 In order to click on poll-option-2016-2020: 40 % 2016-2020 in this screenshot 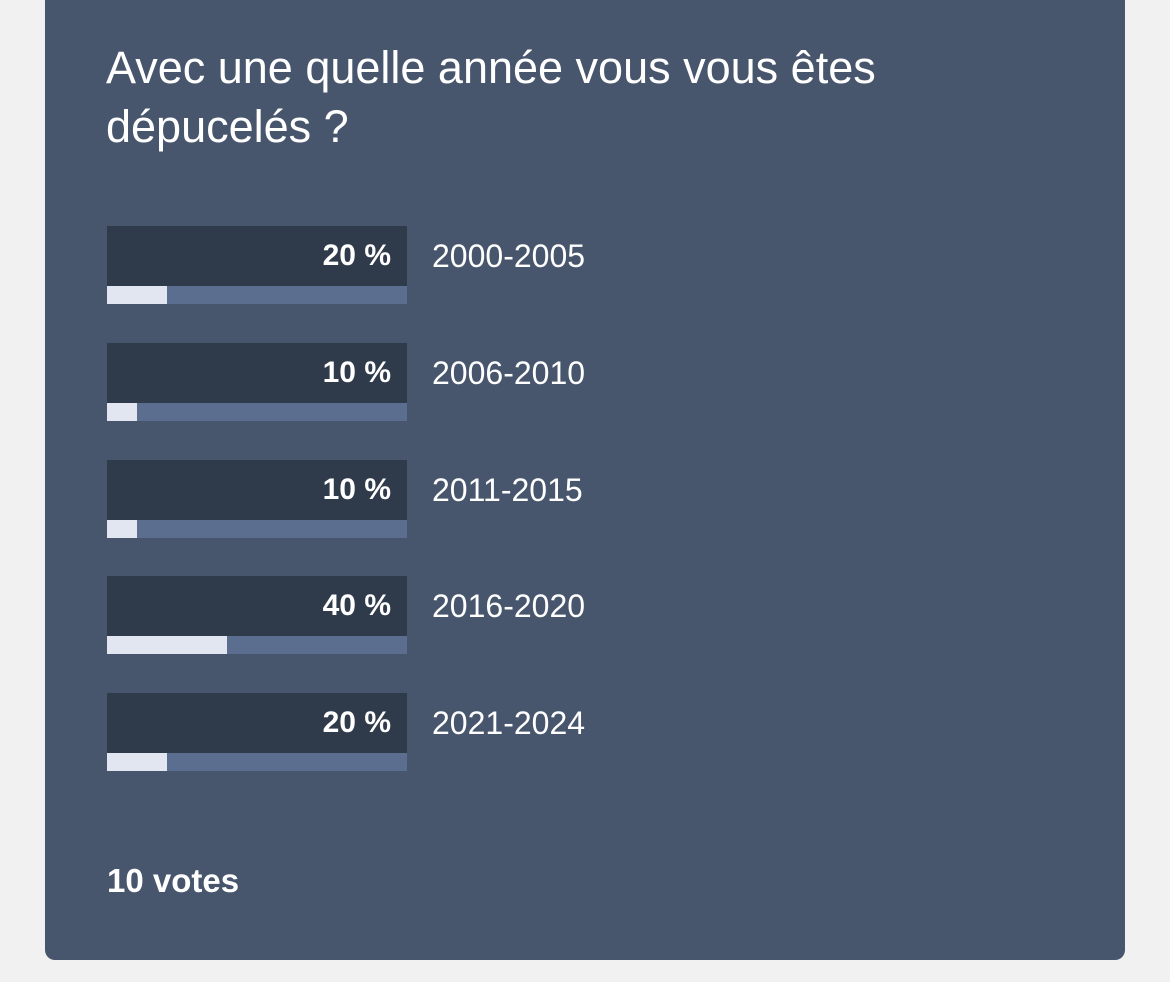, I will do `click(457, 615)`.